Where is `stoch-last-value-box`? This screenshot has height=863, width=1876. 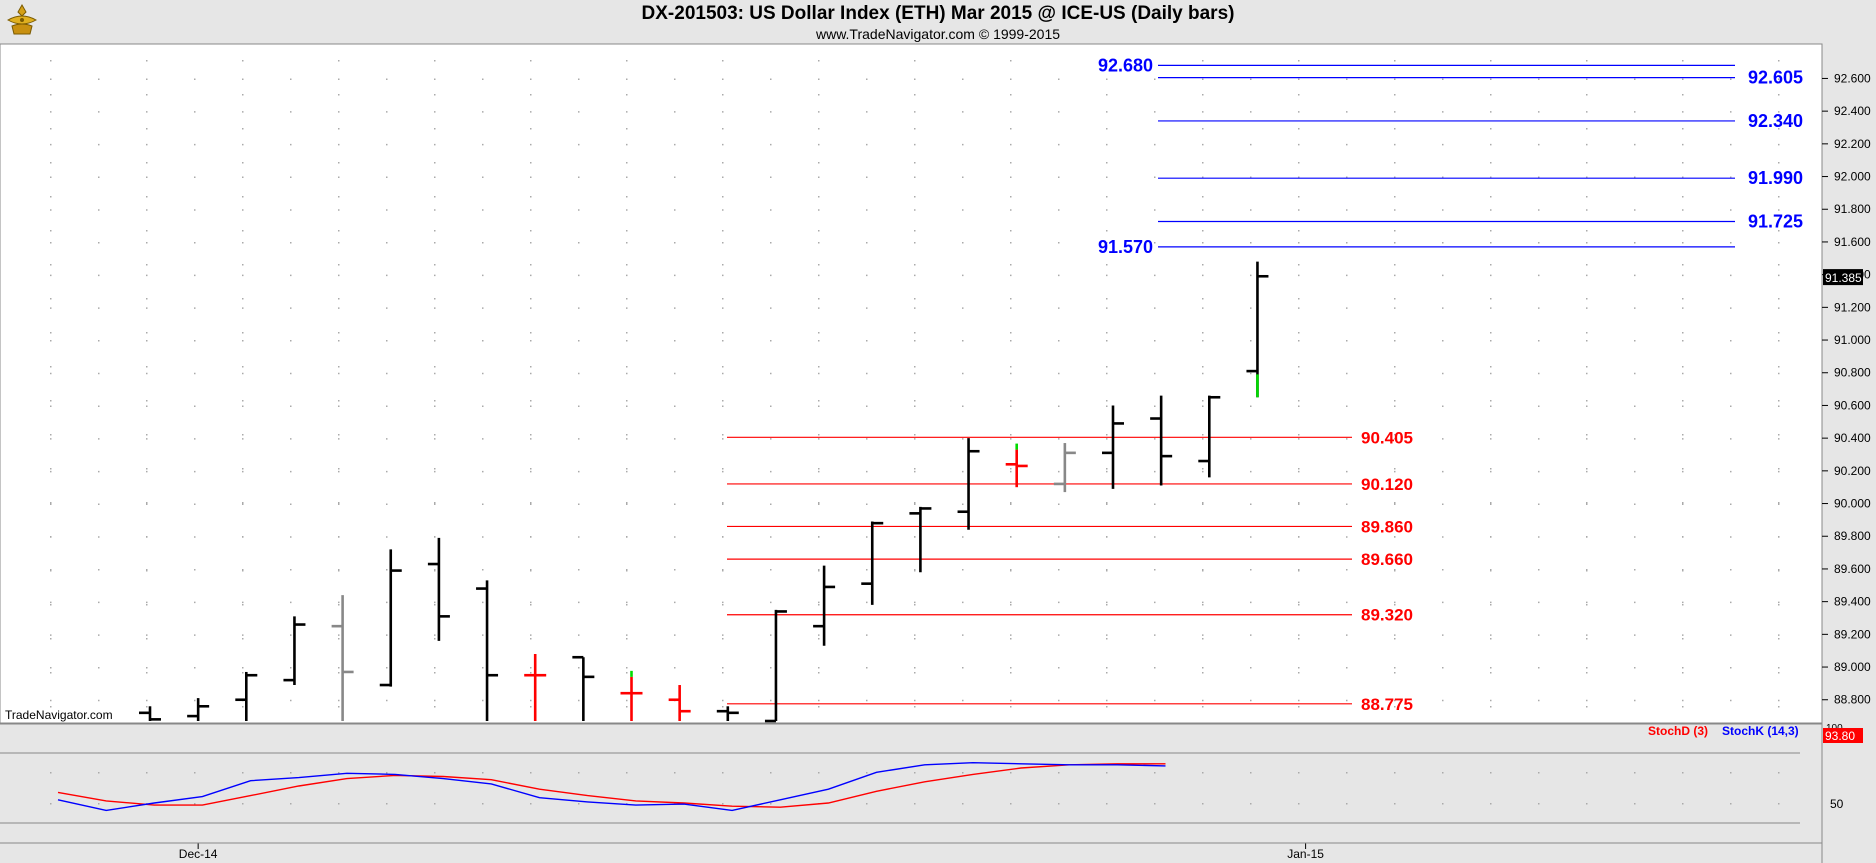 stoch-last-value-box is located at coordinates (1843, 735).